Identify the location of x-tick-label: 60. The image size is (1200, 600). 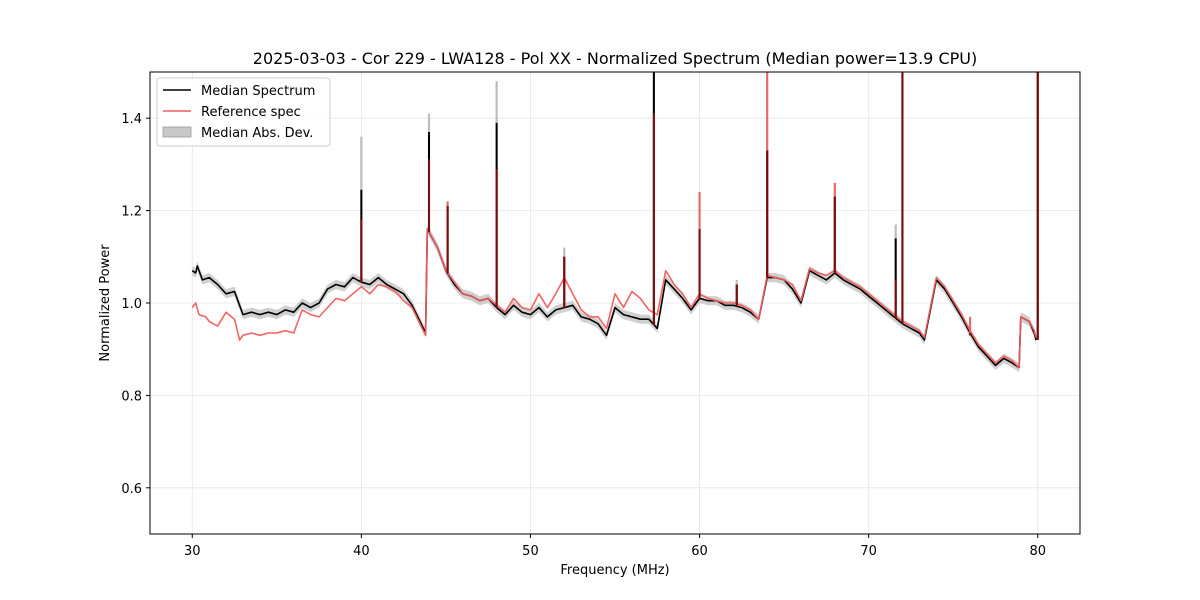
(699, 551).